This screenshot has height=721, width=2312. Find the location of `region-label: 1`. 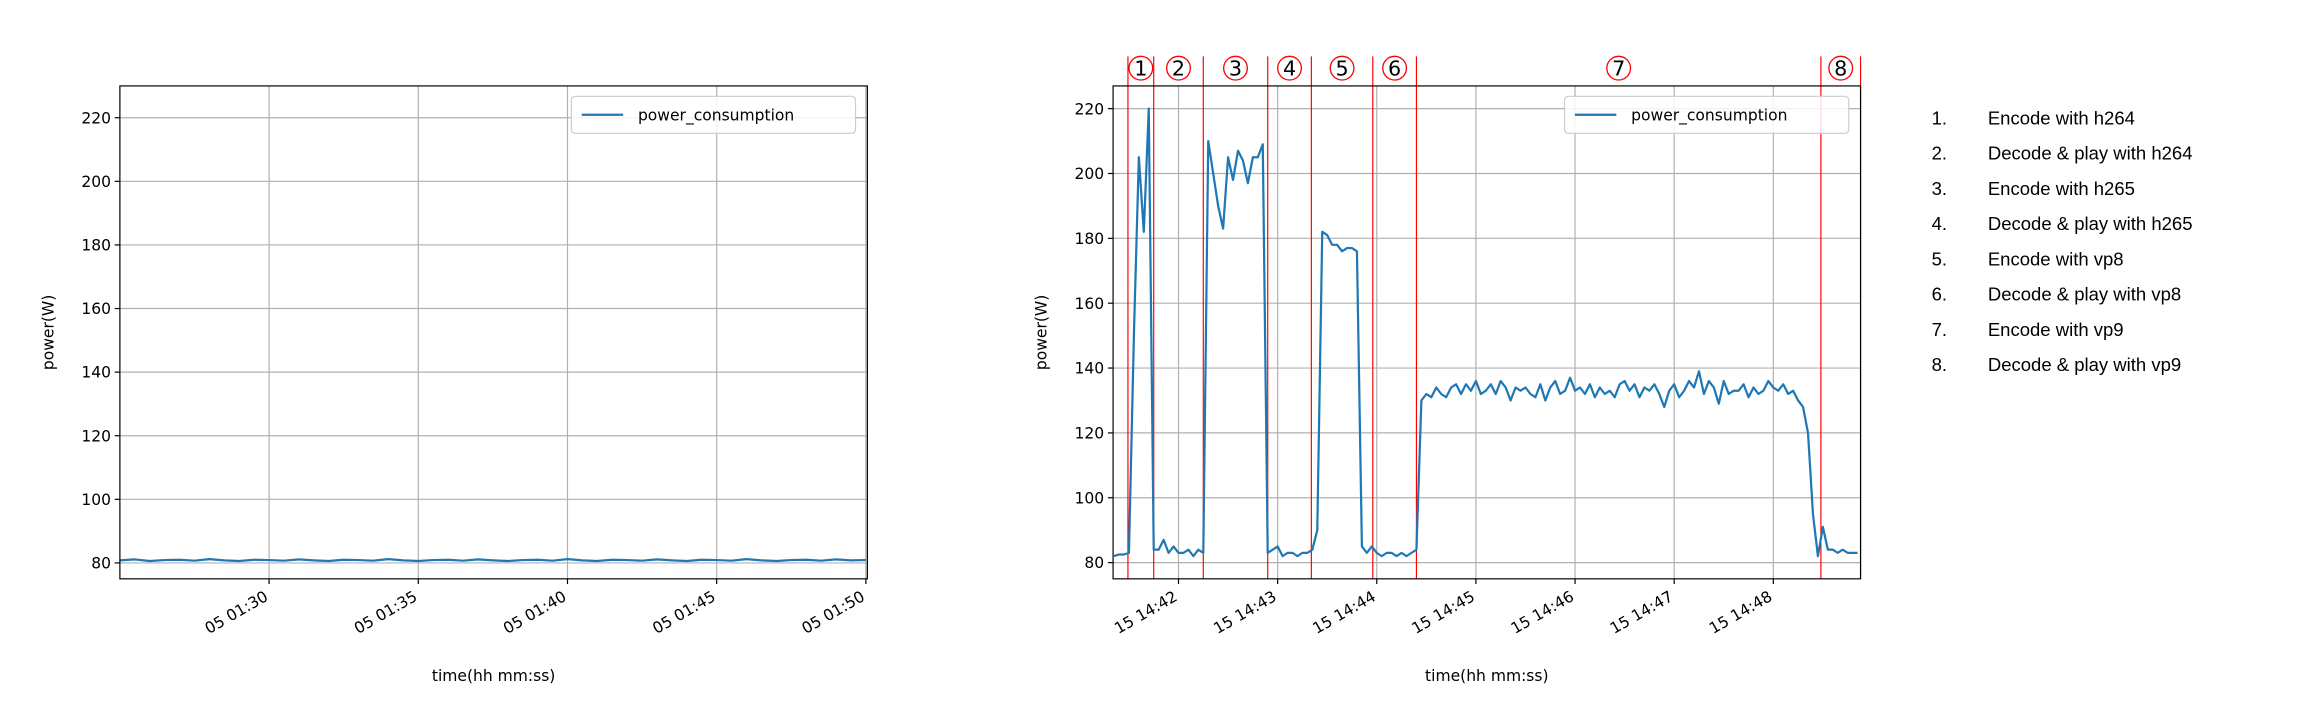

region-label: 1 is located at coordinates (1140, 69).